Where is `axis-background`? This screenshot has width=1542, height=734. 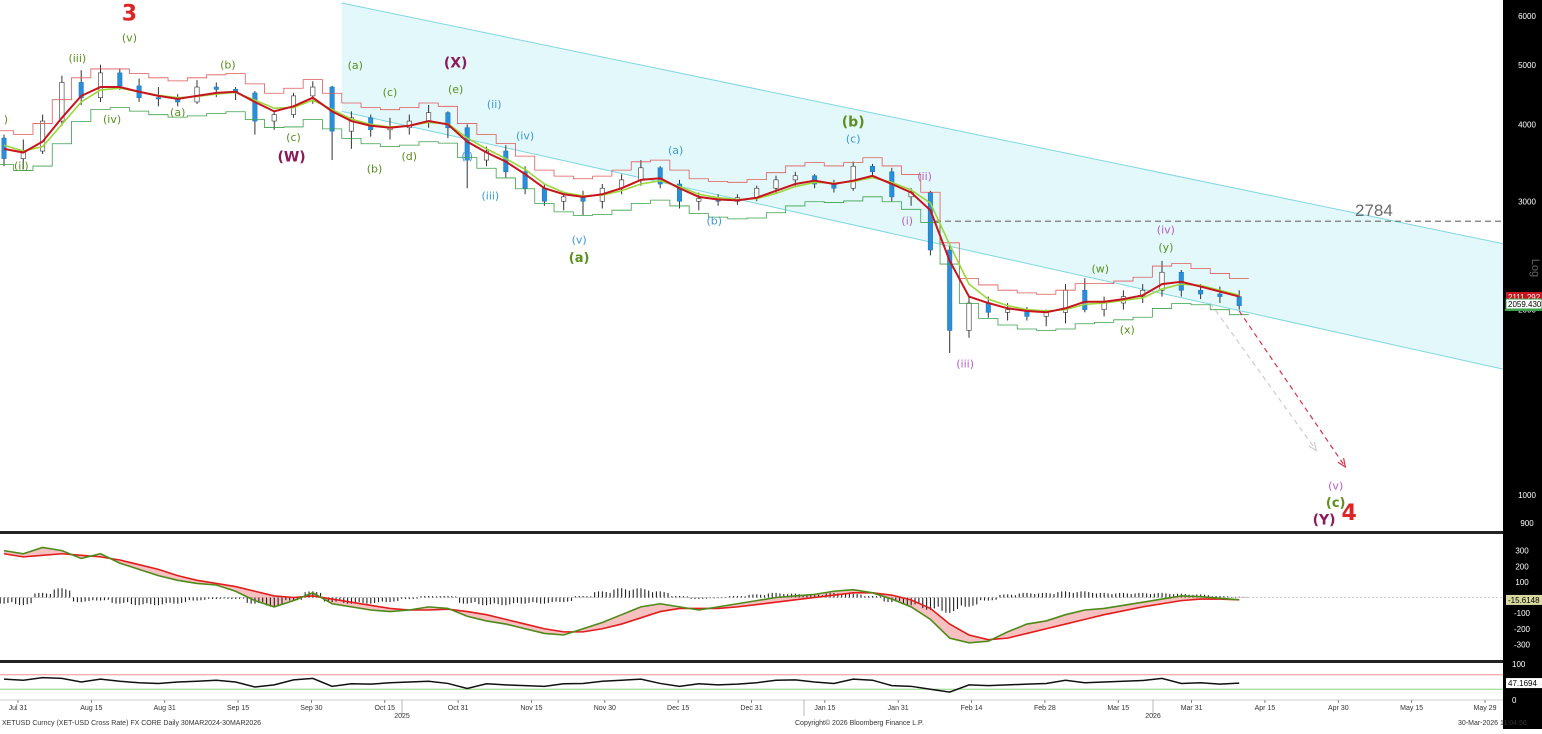 axis-background is located at coordinates (1522, 364).